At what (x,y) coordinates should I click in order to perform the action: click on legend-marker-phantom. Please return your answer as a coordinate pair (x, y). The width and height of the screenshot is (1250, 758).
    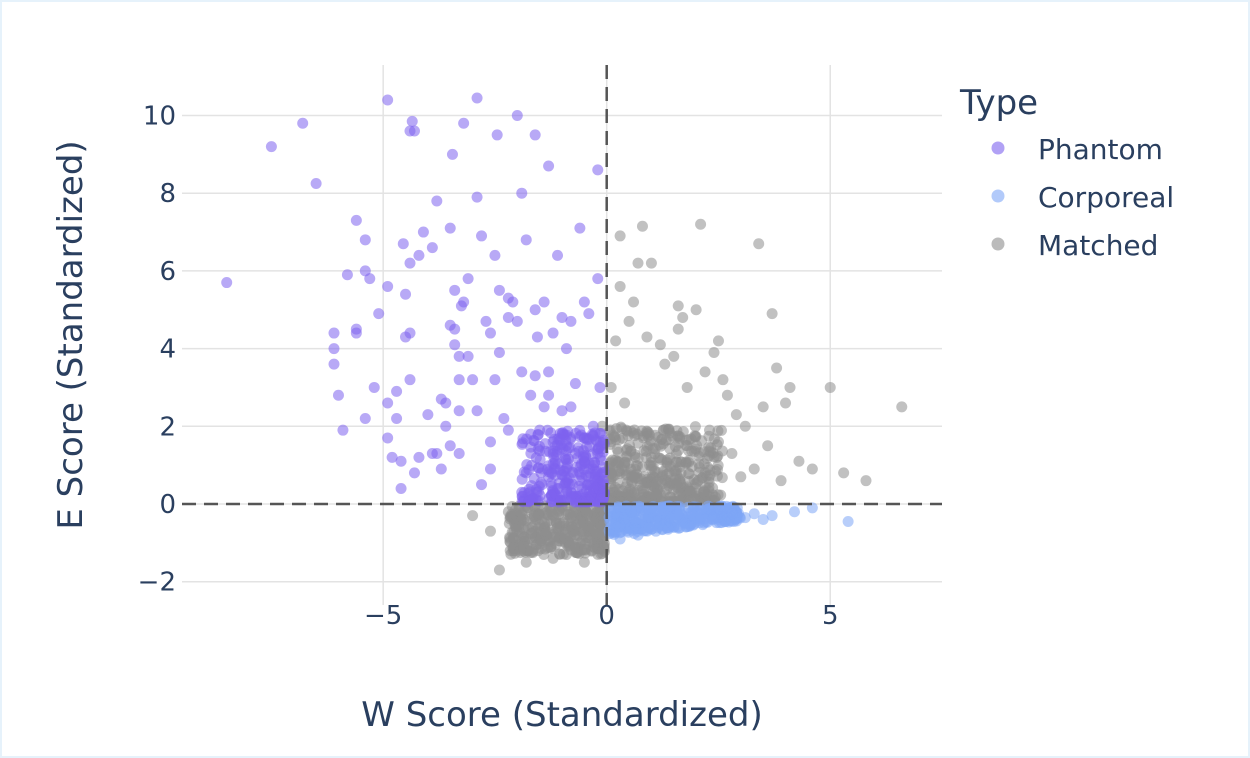
    Looking at the image, I should click on (998, 148).